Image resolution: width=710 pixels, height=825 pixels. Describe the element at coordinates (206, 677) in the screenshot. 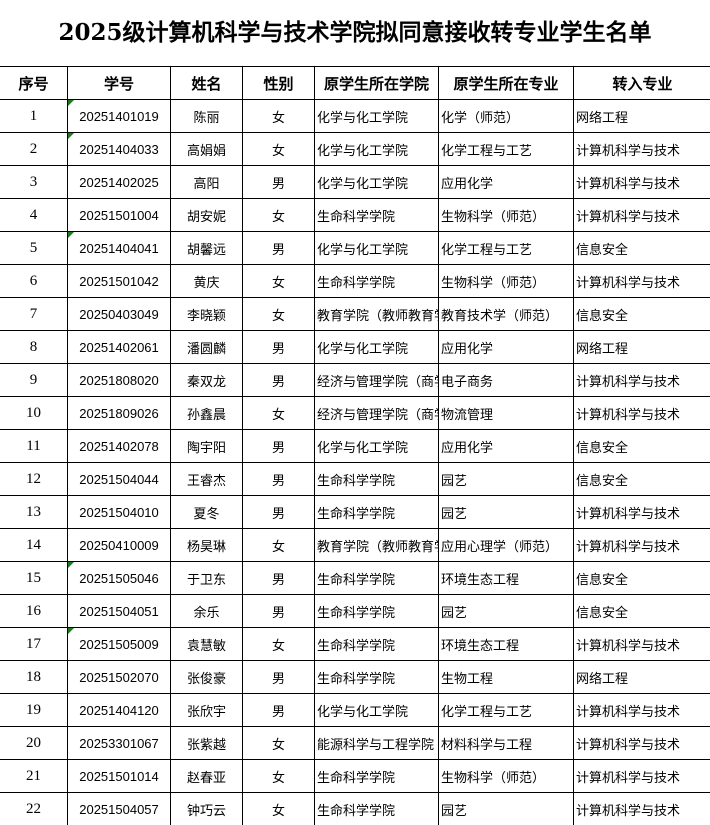

I see `name-cell: 张俊豪` at that location.